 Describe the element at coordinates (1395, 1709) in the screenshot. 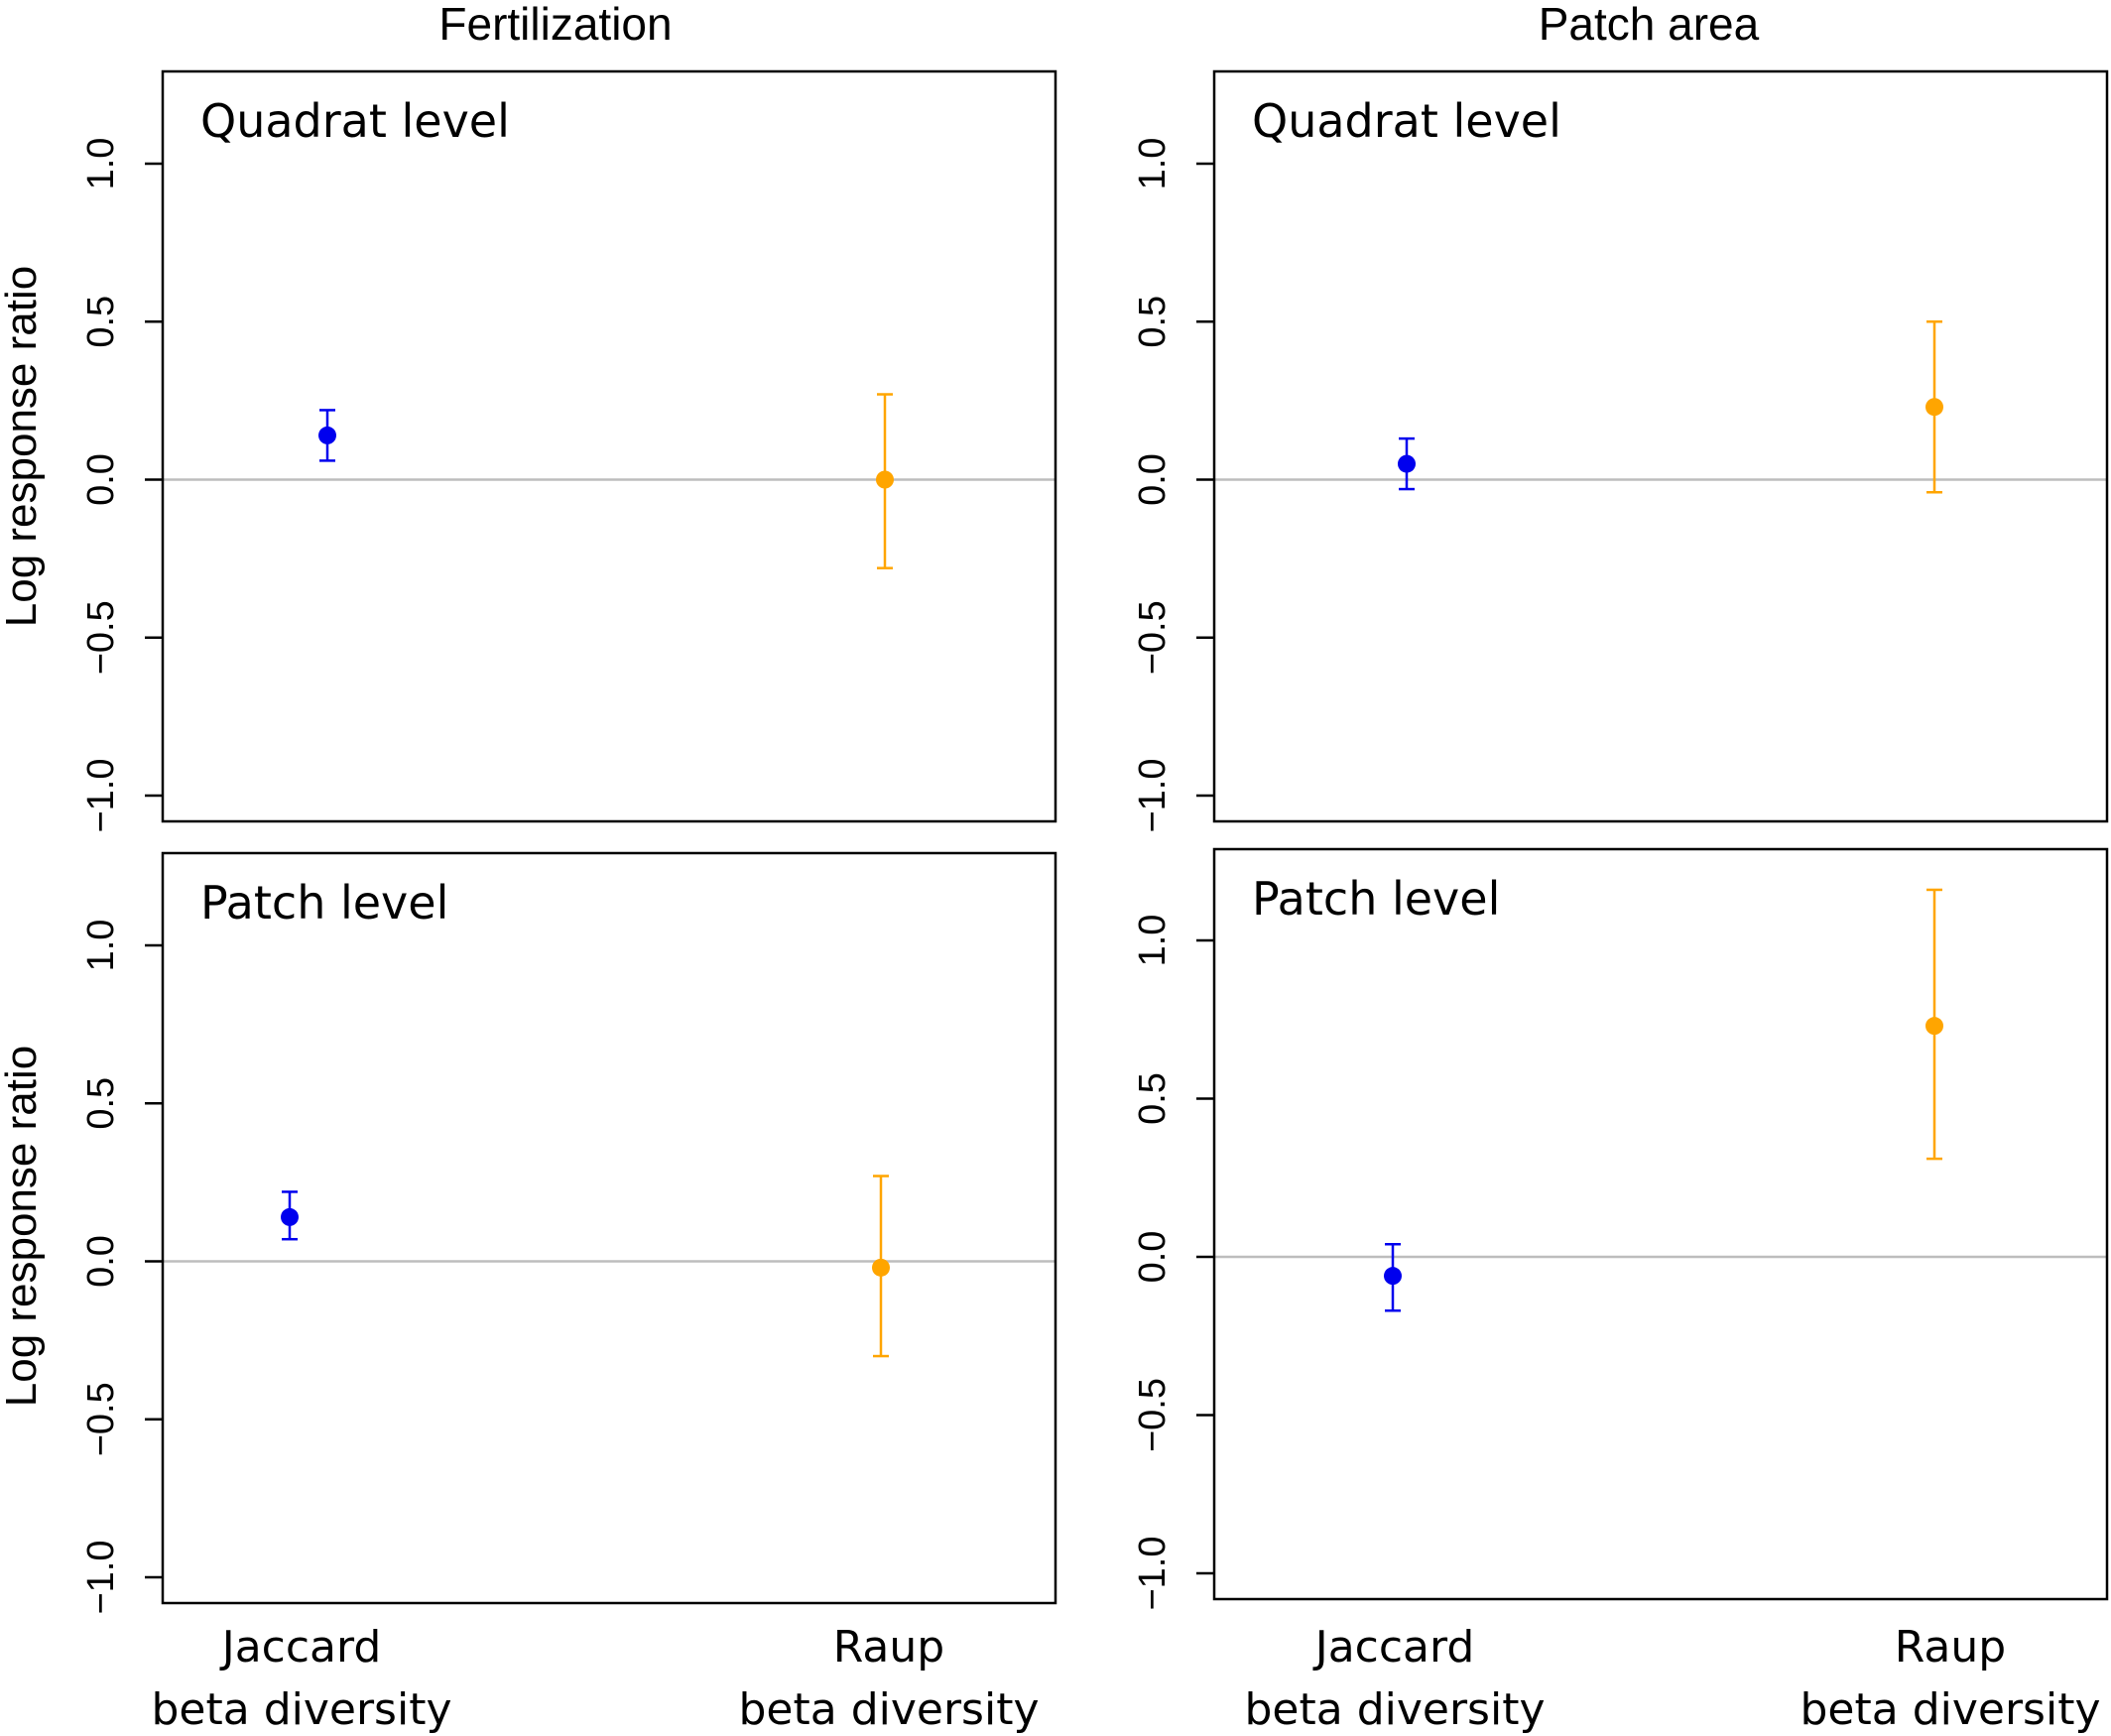

I see `x-category-jaccard-right-line2: beta diversity` at that location.